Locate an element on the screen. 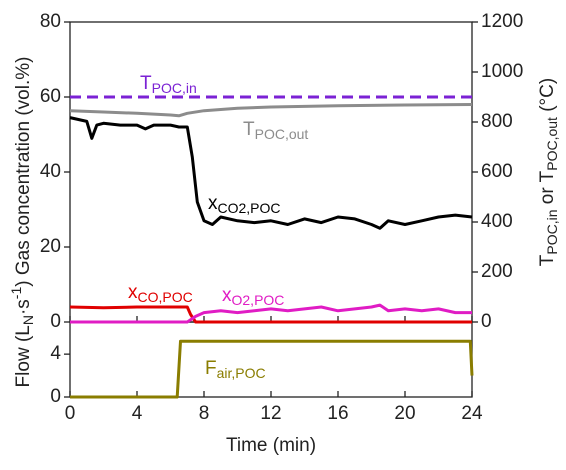 Image resolution: width=566 pixels, height=470 pixels. label-part: CO2,POC is located at coordinates (249, 208).